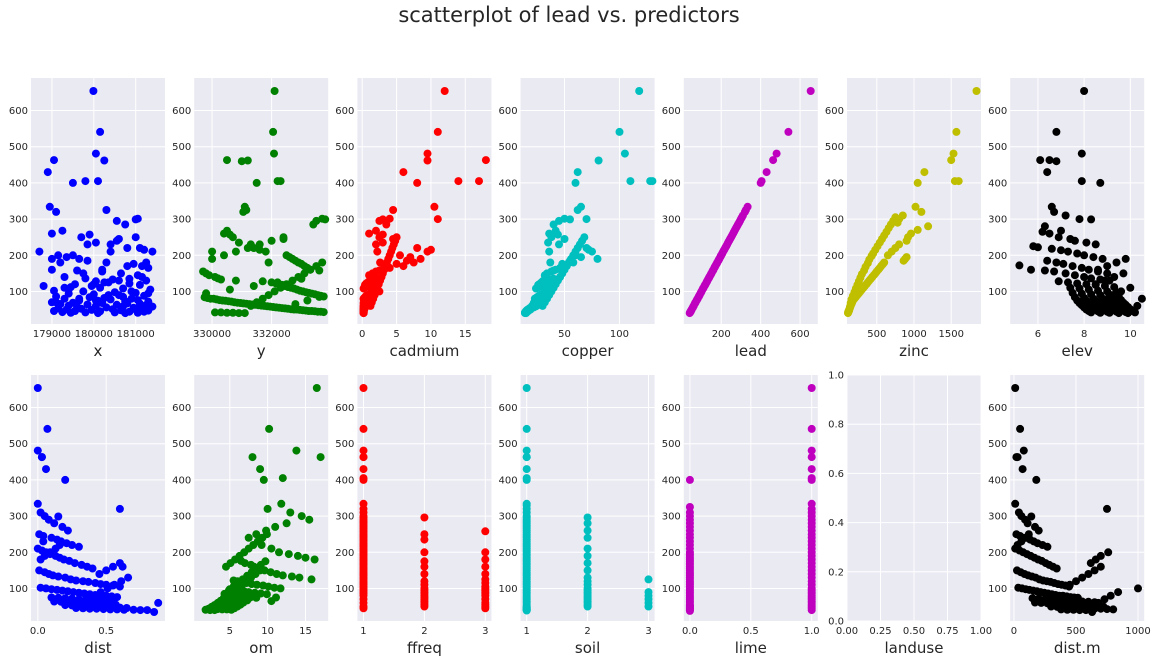  Describe the element at coordinates (1014, 631) in the screenshot. I see `x-tick-label: 0` at that location.